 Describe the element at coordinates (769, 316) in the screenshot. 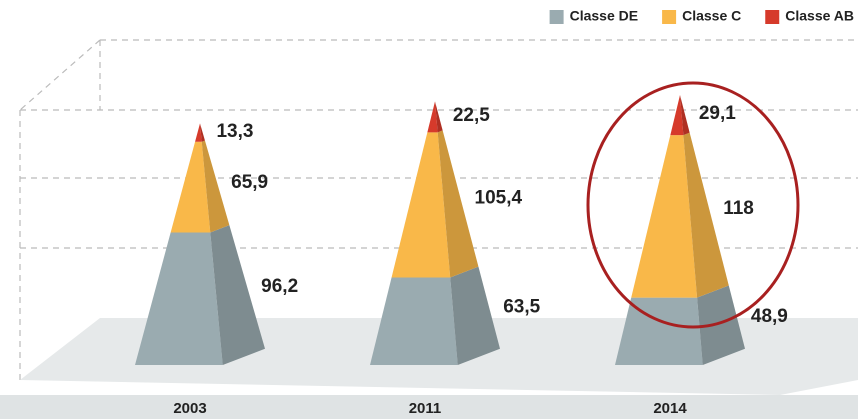

I see `data-label: 48,9` at that location.